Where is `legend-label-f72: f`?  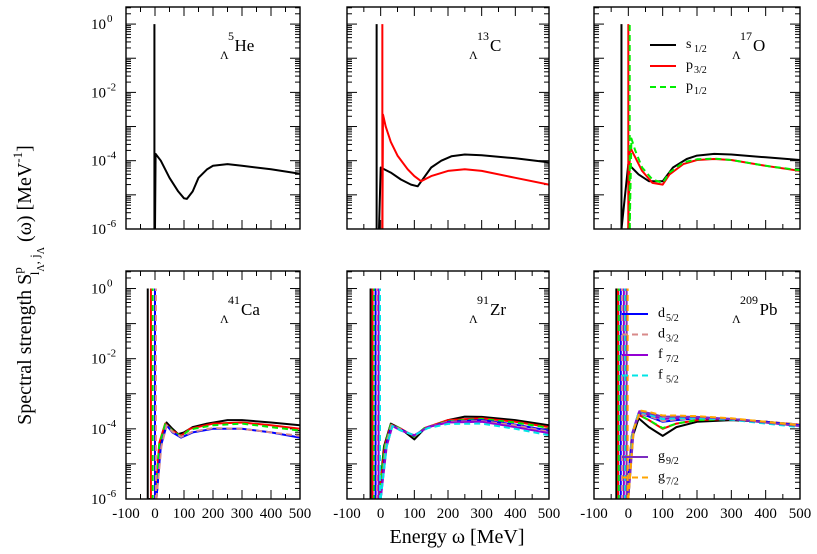 legend-label-f72: f is located at coordinates (660, 354).